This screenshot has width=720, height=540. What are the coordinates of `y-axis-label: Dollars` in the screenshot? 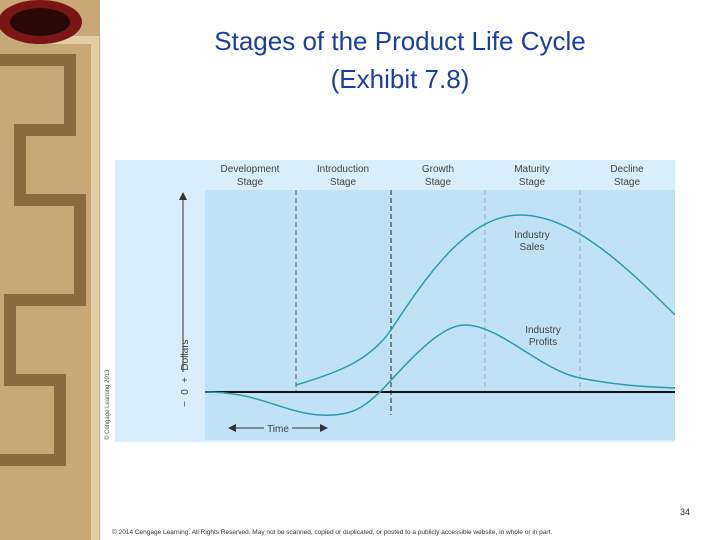 It's located at (185, 354).